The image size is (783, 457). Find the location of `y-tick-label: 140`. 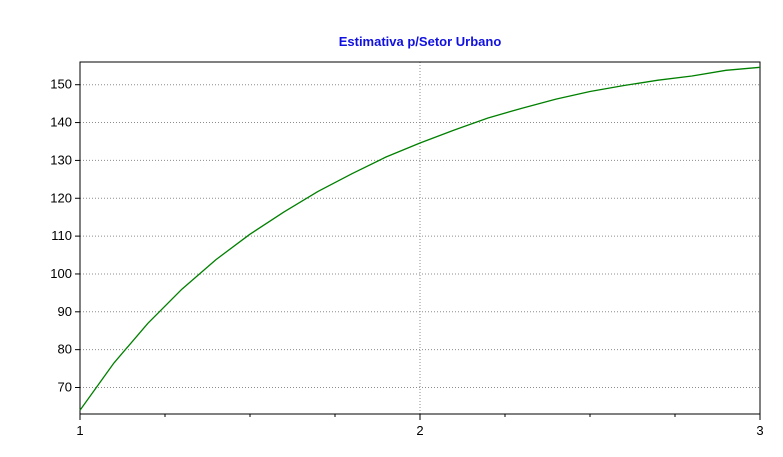

y-tick-label: 140 is located at coordinates (61, 122).